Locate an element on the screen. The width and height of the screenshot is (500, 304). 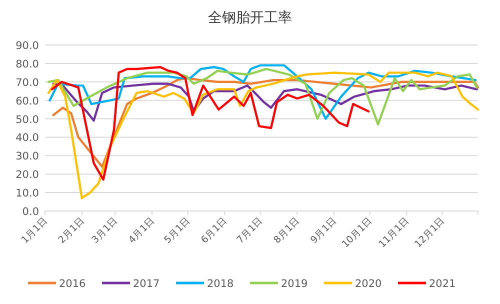
y-tick-label: 70.0 is located at coordinates (27, 82).